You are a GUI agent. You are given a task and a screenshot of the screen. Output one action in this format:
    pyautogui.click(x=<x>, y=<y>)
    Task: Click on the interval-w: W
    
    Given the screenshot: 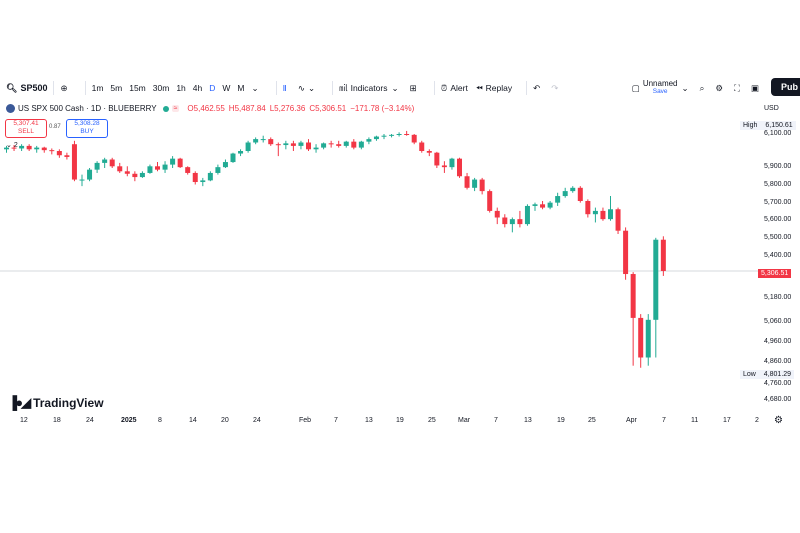 What is the action you would take?
    pyautogui.click(x=226, y=88)
    